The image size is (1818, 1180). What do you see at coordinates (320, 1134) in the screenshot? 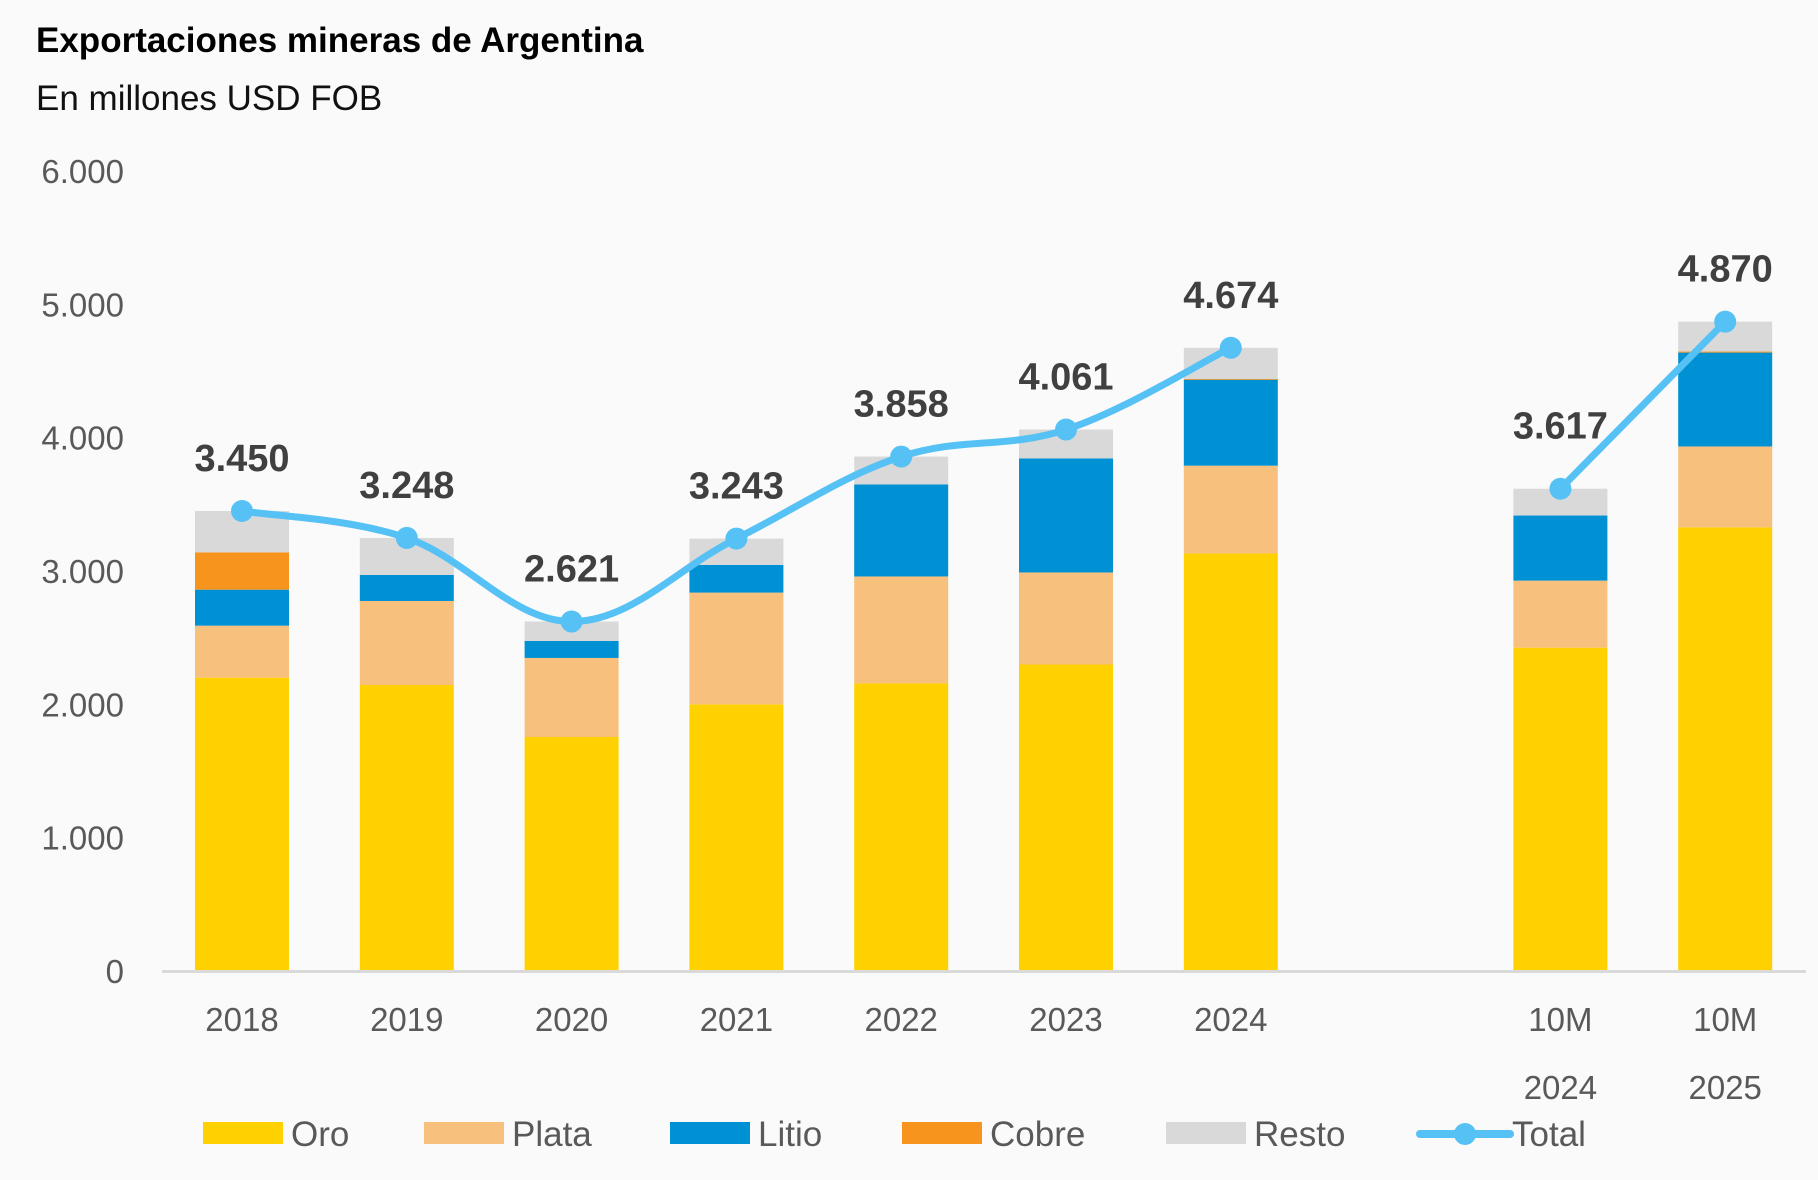
I see `legend-label: Oro` at bounding box center [320, 1134].